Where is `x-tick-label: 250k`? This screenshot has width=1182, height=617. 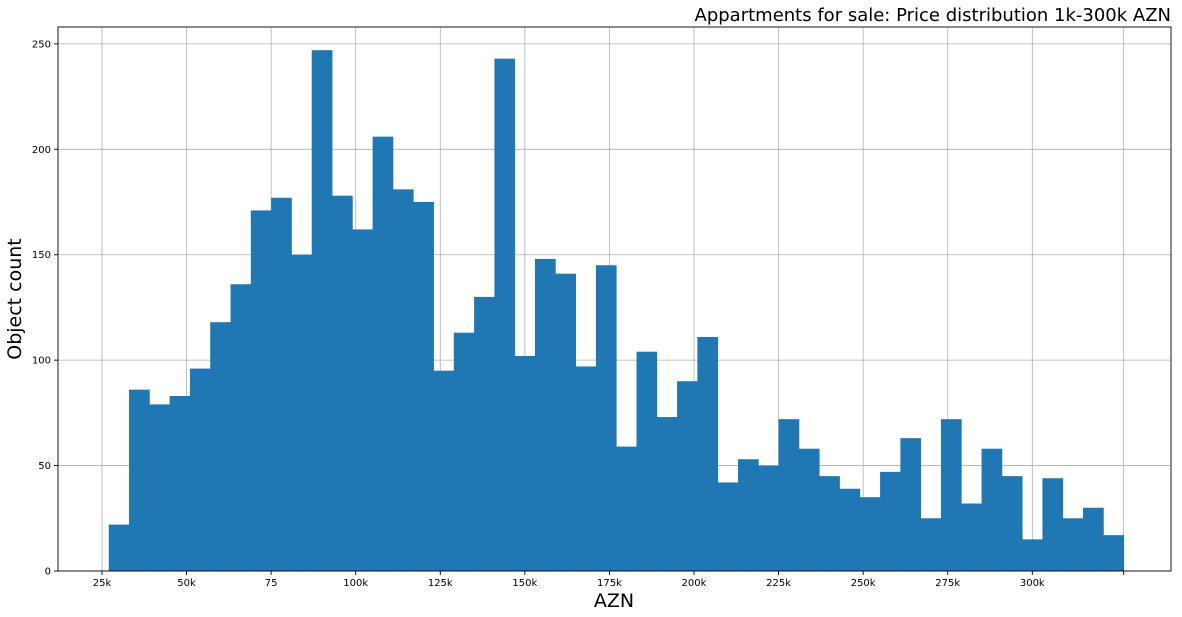
x-tick-label: 250k is located at coordinates (863, 583).